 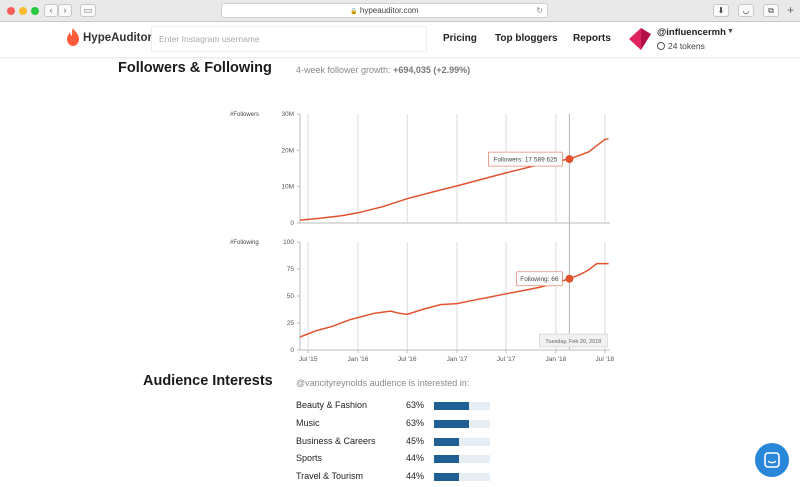 I want to click on interest-label: Music, so click(x=308, y=422).